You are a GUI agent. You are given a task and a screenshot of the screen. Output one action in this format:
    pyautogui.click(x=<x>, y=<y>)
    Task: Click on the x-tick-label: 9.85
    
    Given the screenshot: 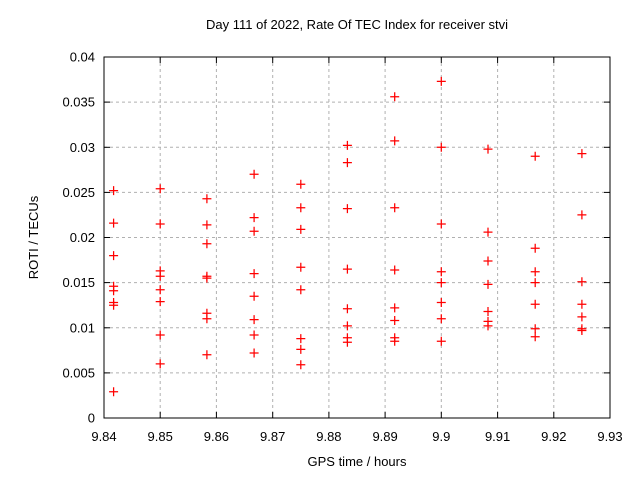 What is the action you would take?
    pyautogui.click(x=160, y=436)
    